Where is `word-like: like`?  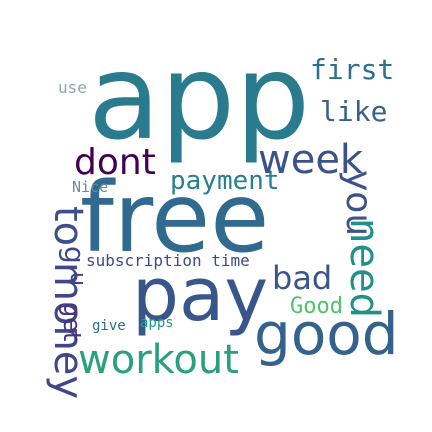 word-like: like is located at coordinates (354, 111).